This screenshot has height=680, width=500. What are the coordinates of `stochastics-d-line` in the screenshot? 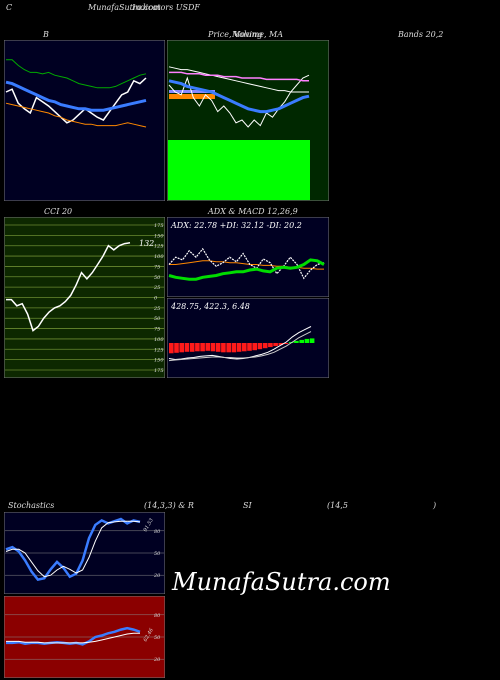 It's located at (73, 549).